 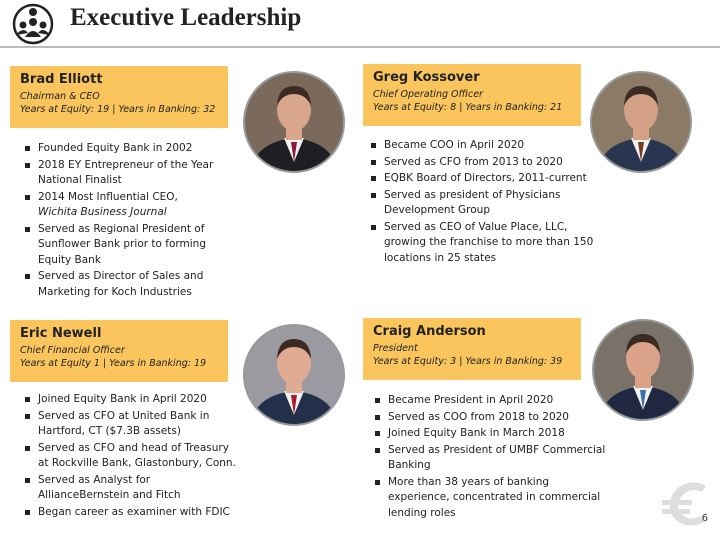 I want to click on executive-name: Greg Kossover, so click(x=426, y=77).